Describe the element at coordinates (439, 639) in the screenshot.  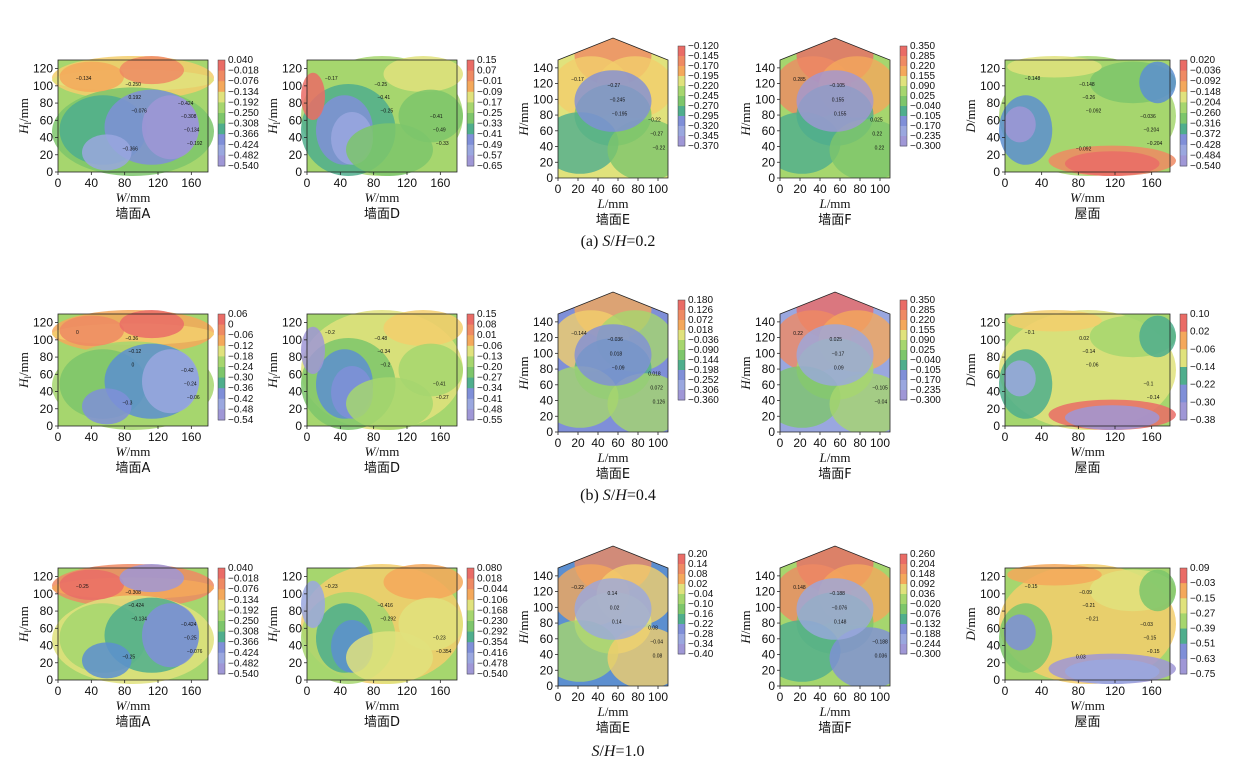
I see `contour-label: −0.23` at that location.